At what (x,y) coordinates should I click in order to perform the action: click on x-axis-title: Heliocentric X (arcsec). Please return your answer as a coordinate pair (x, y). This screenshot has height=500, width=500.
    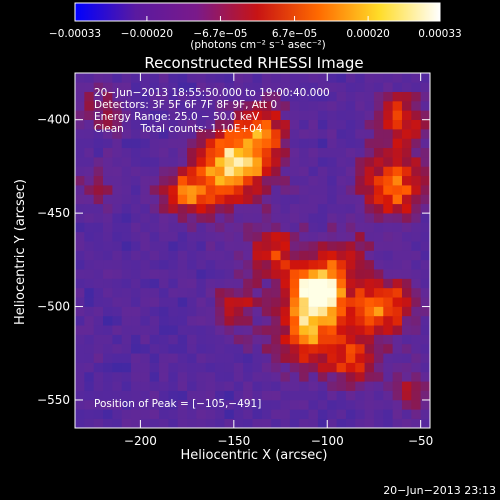
    Looking at the image, I should click on (254, 455).